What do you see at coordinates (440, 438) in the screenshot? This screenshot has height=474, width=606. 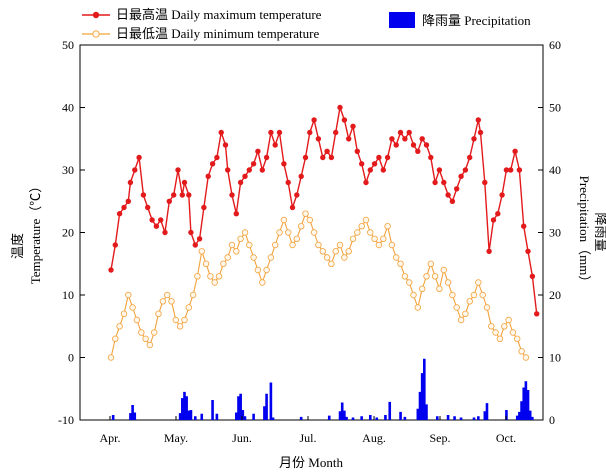 I see `x-tick-label: Sep.` at bounding box center [440, 438].